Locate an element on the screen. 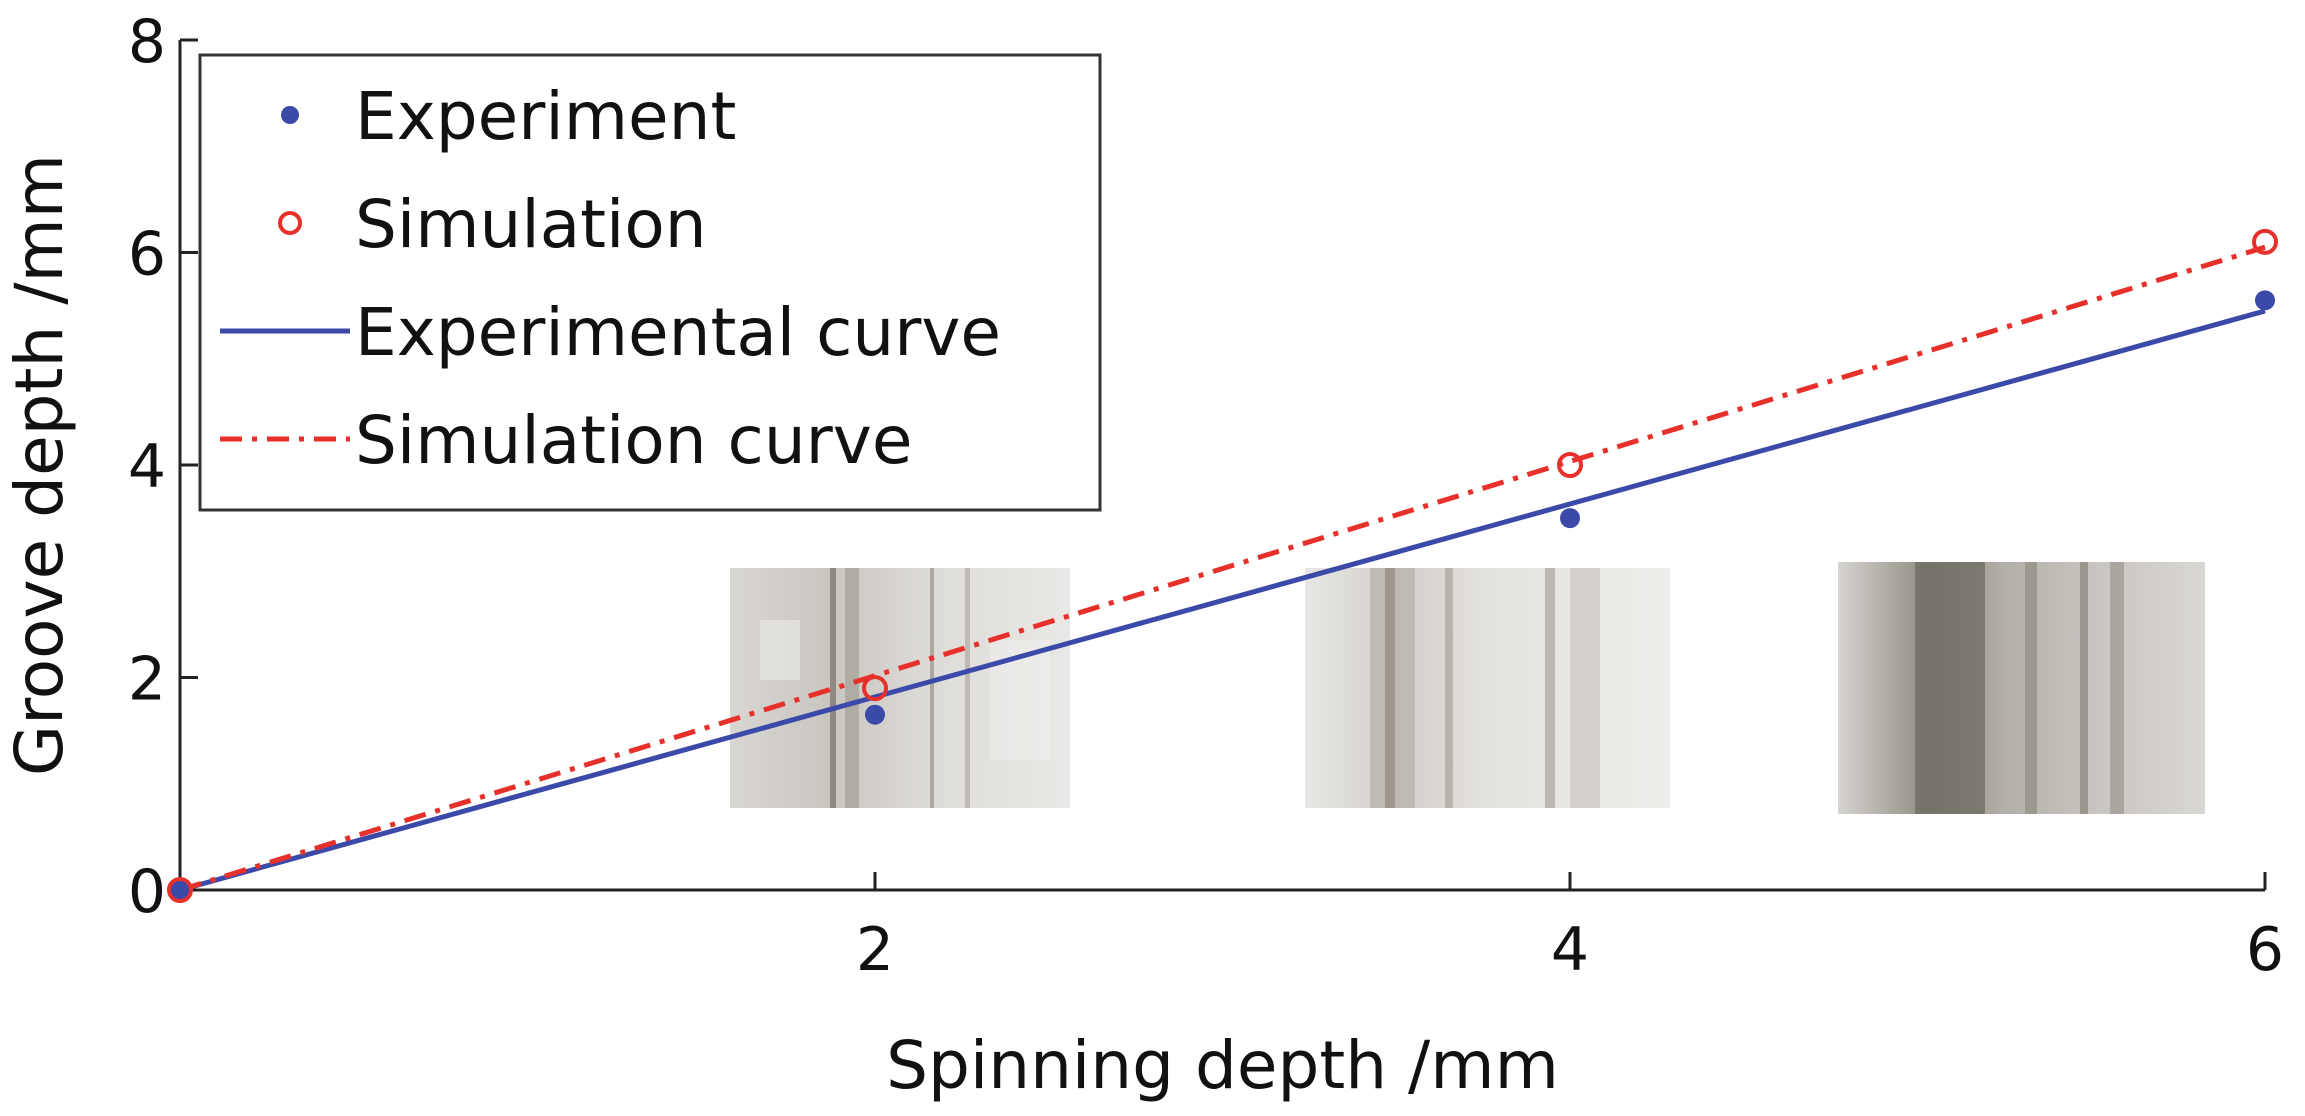 Image resolution: width=2305 pixels, height=1116 pixels. y-tick-label: 8 is located at coordinates (147, 42).